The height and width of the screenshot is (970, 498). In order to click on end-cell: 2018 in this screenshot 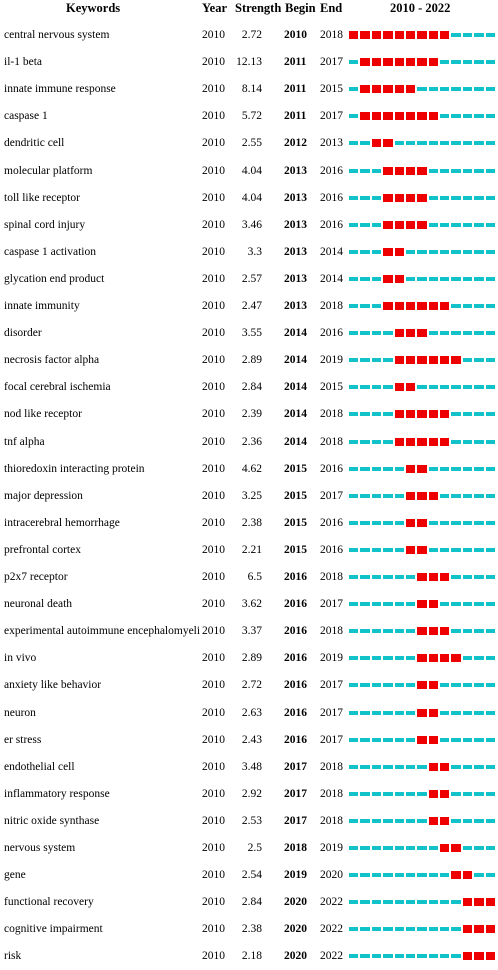, I will do `click(331, 35)`.